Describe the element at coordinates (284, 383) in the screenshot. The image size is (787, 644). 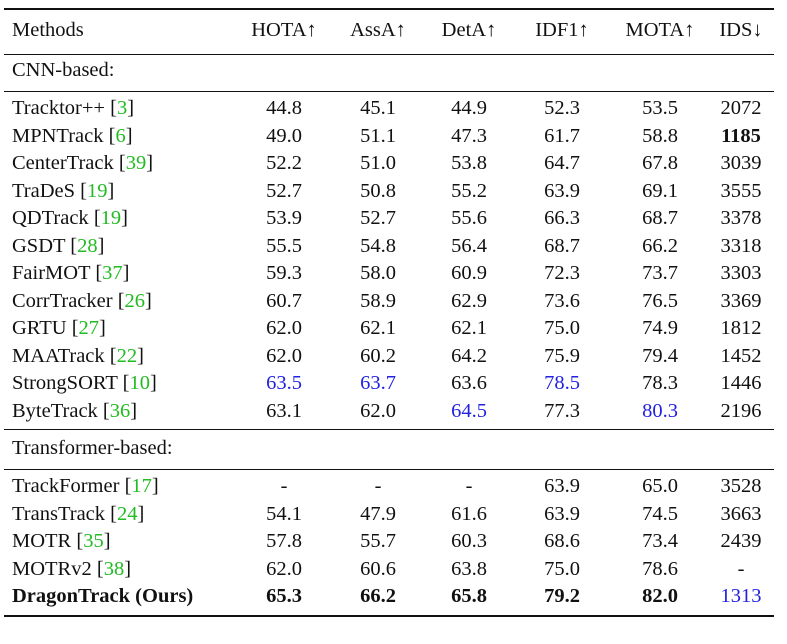
I see `metric-cell: 63.5` at that location.